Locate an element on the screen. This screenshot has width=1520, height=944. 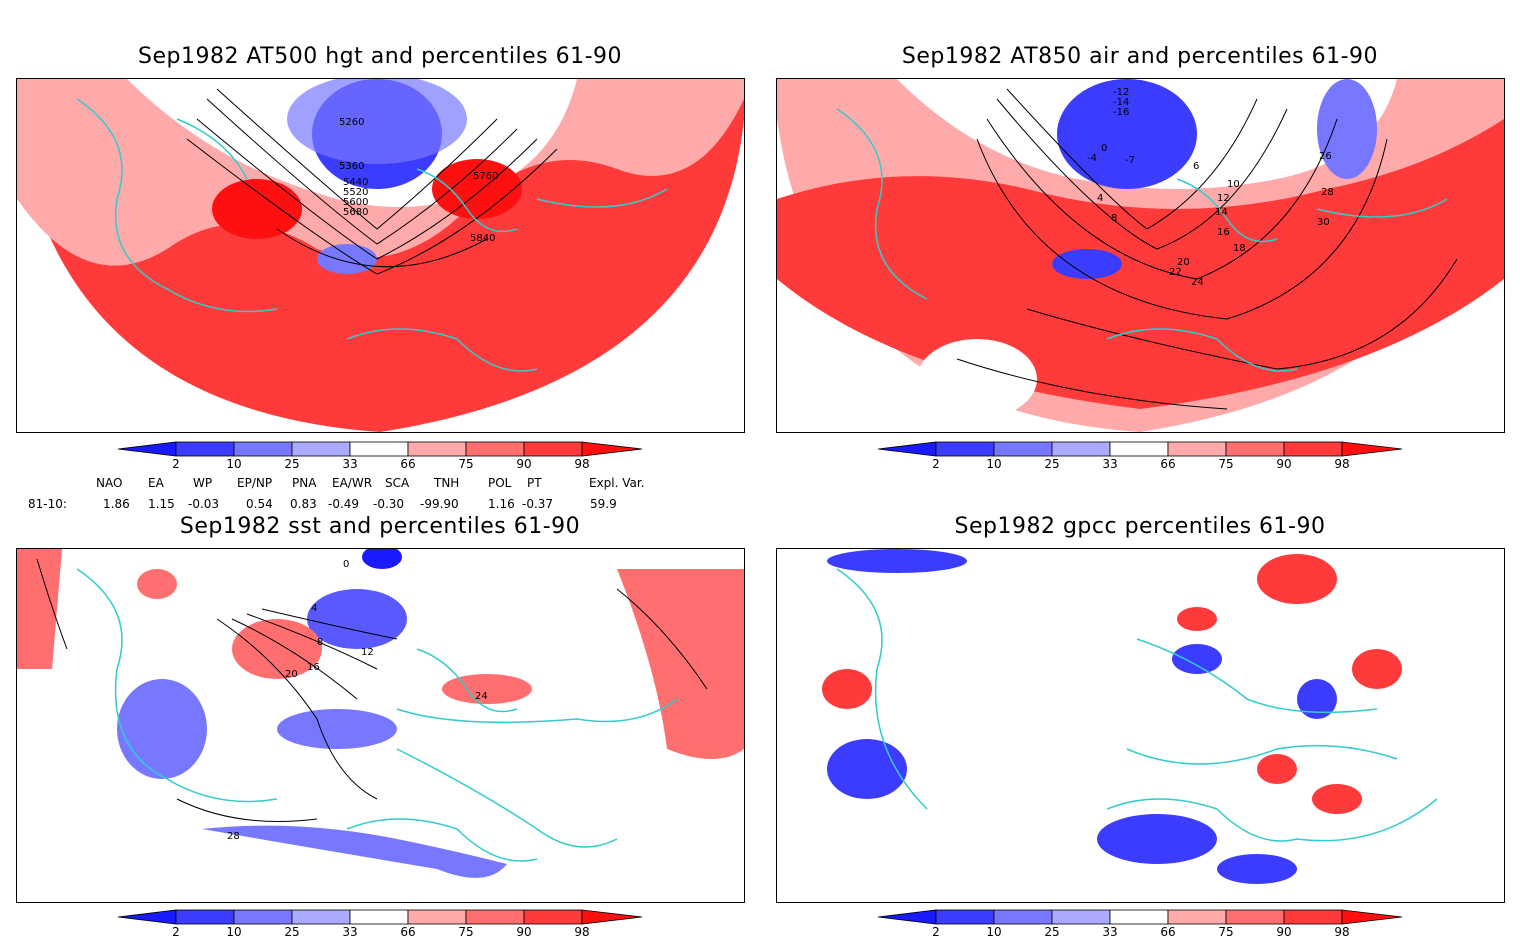
panel-title-hgt500: Sep1982 AT500 hgt and percentiles 61-90 is located at coordinates (380, 56).